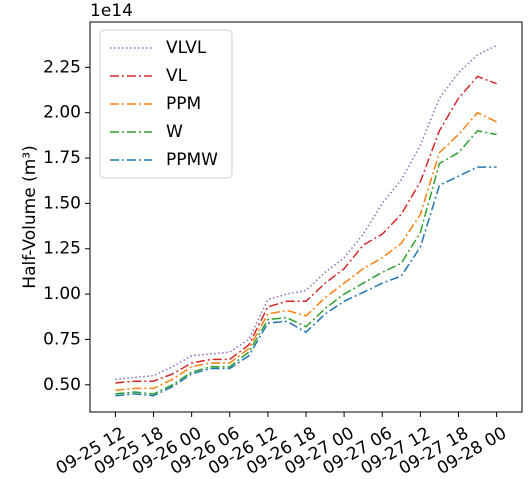  I want to click on legend-label: VL, so click(177, 76).